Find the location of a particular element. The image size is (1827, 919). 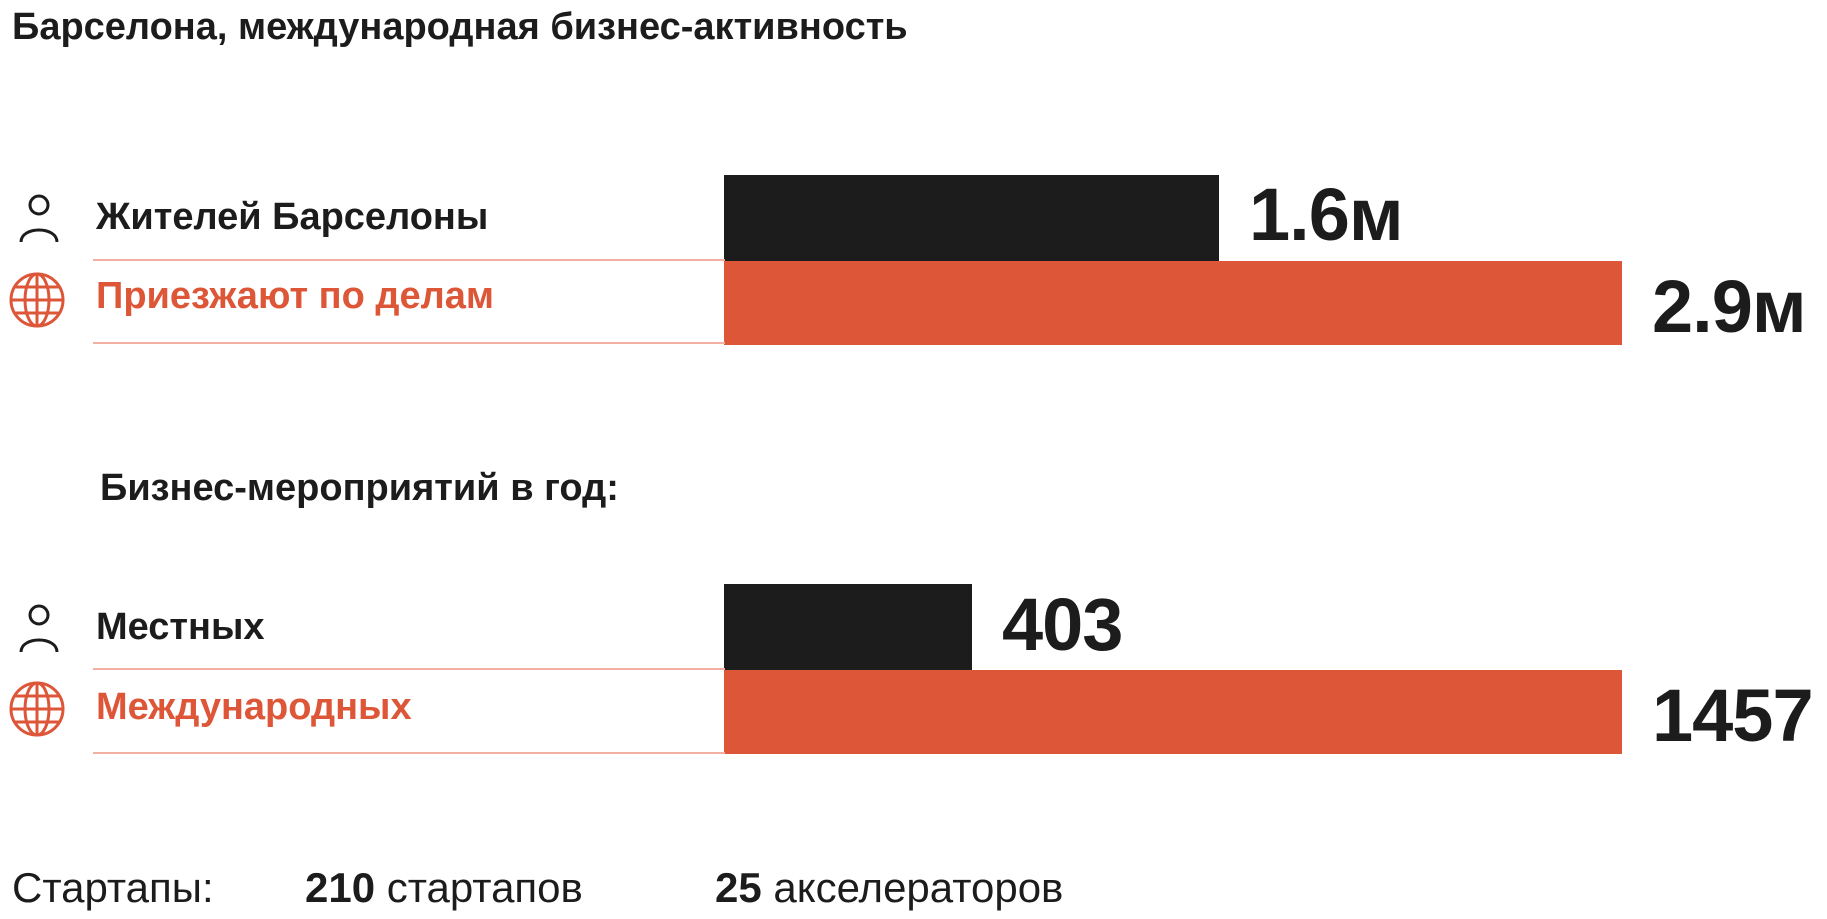

value-residents: 1.6м is located at coordinates (1326, 214).